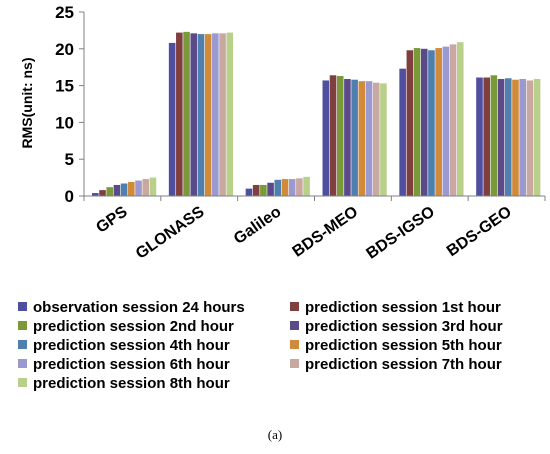  Describe the element at coordinates (112, 219) in the screenshot. I see `x-tick-label: GPS` at that location.